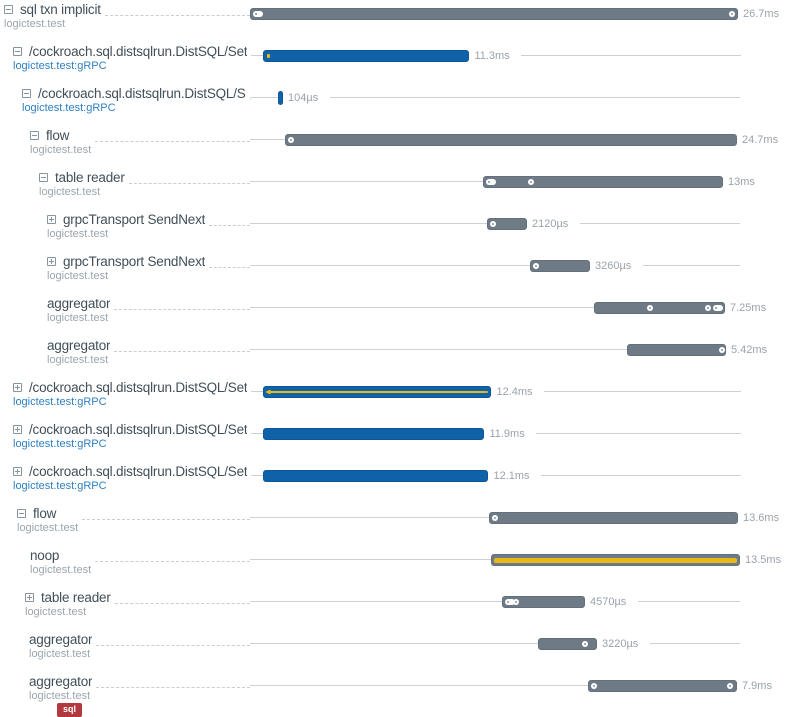  Describe the element at coordinates (60, 561) in the screenshot. I see `span-label-block: noop logictest.test` at that location.